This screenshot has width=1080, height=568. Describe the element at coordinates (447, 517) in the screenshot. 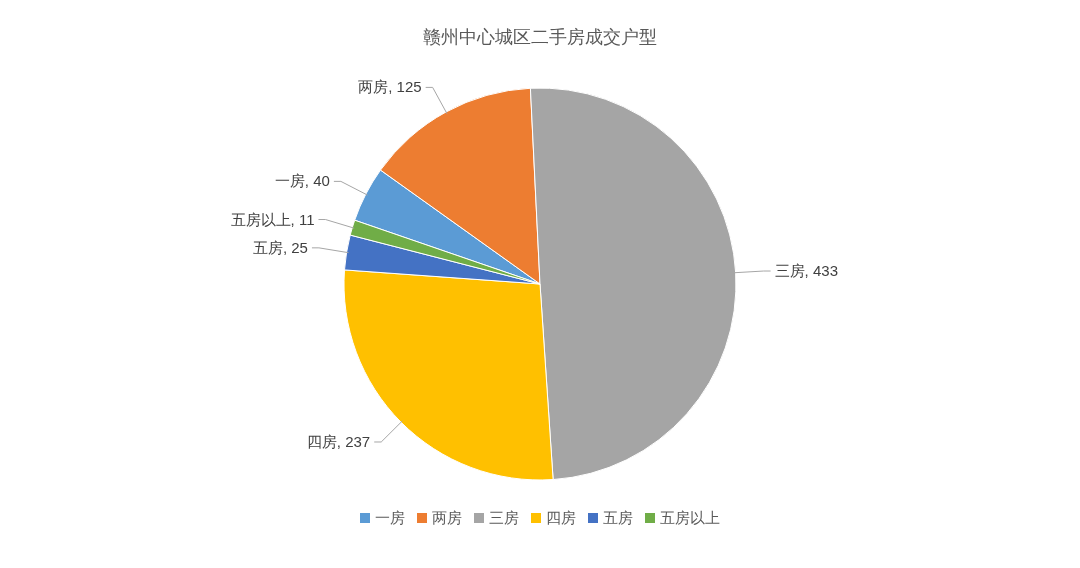

I see `legend-label: 两房` at that location.